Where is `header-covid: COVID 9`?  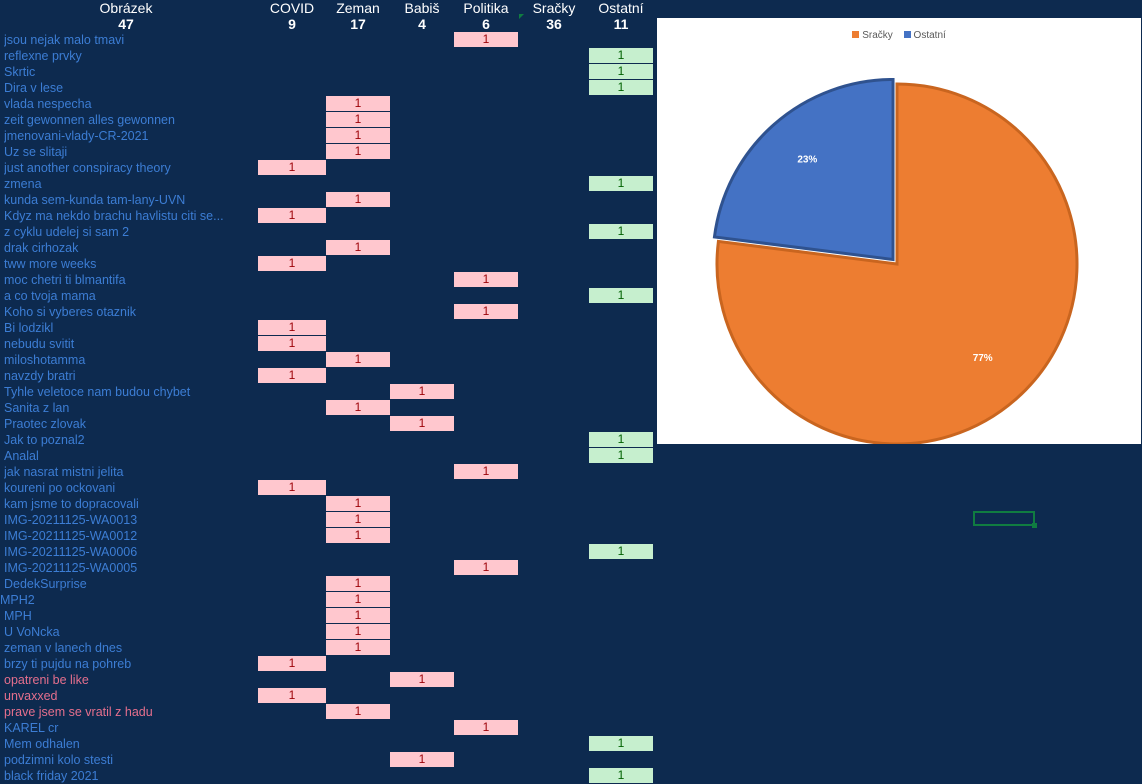
header-covid: COVID 9 is located at coordinates (292, 16).